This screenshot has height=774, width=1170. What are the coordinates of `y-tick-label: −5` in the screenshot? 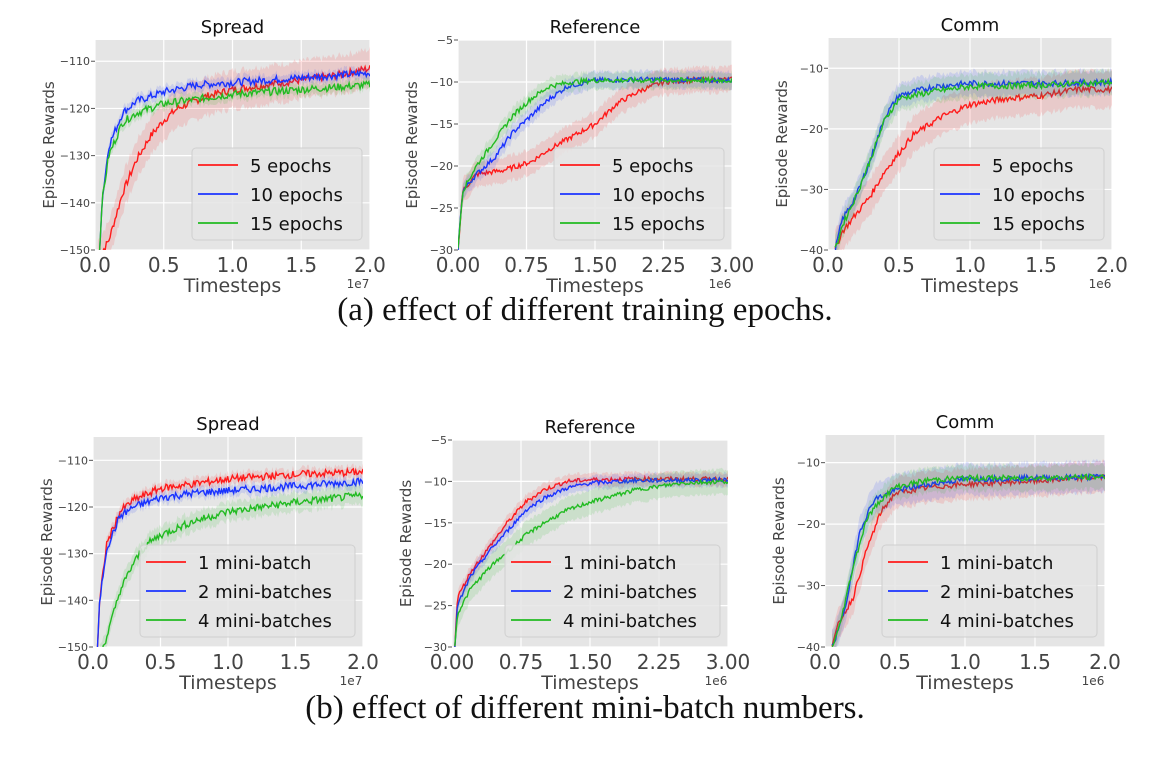 It's located at (445, 40).